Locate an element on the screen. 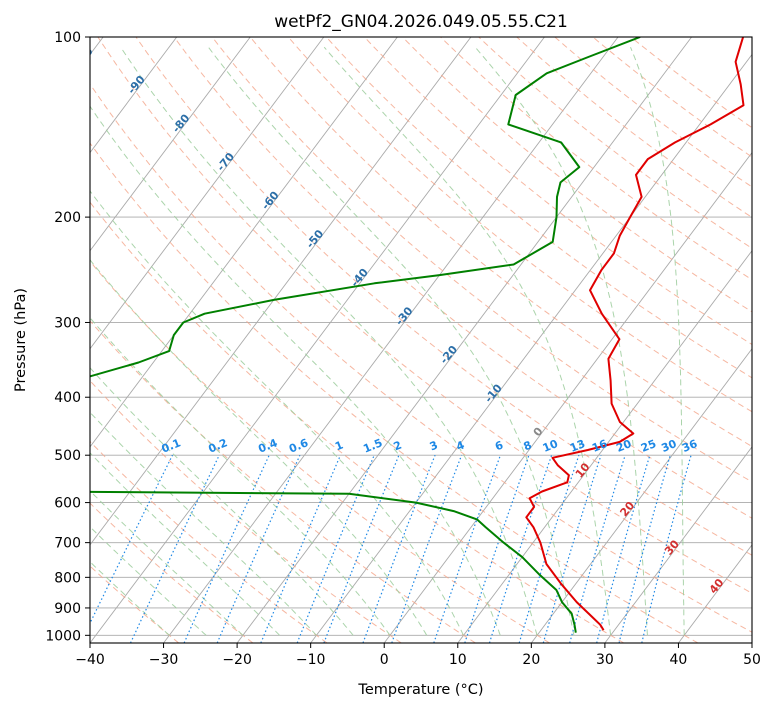  x-tick-label: 0 is located at coordinates (384, 660).